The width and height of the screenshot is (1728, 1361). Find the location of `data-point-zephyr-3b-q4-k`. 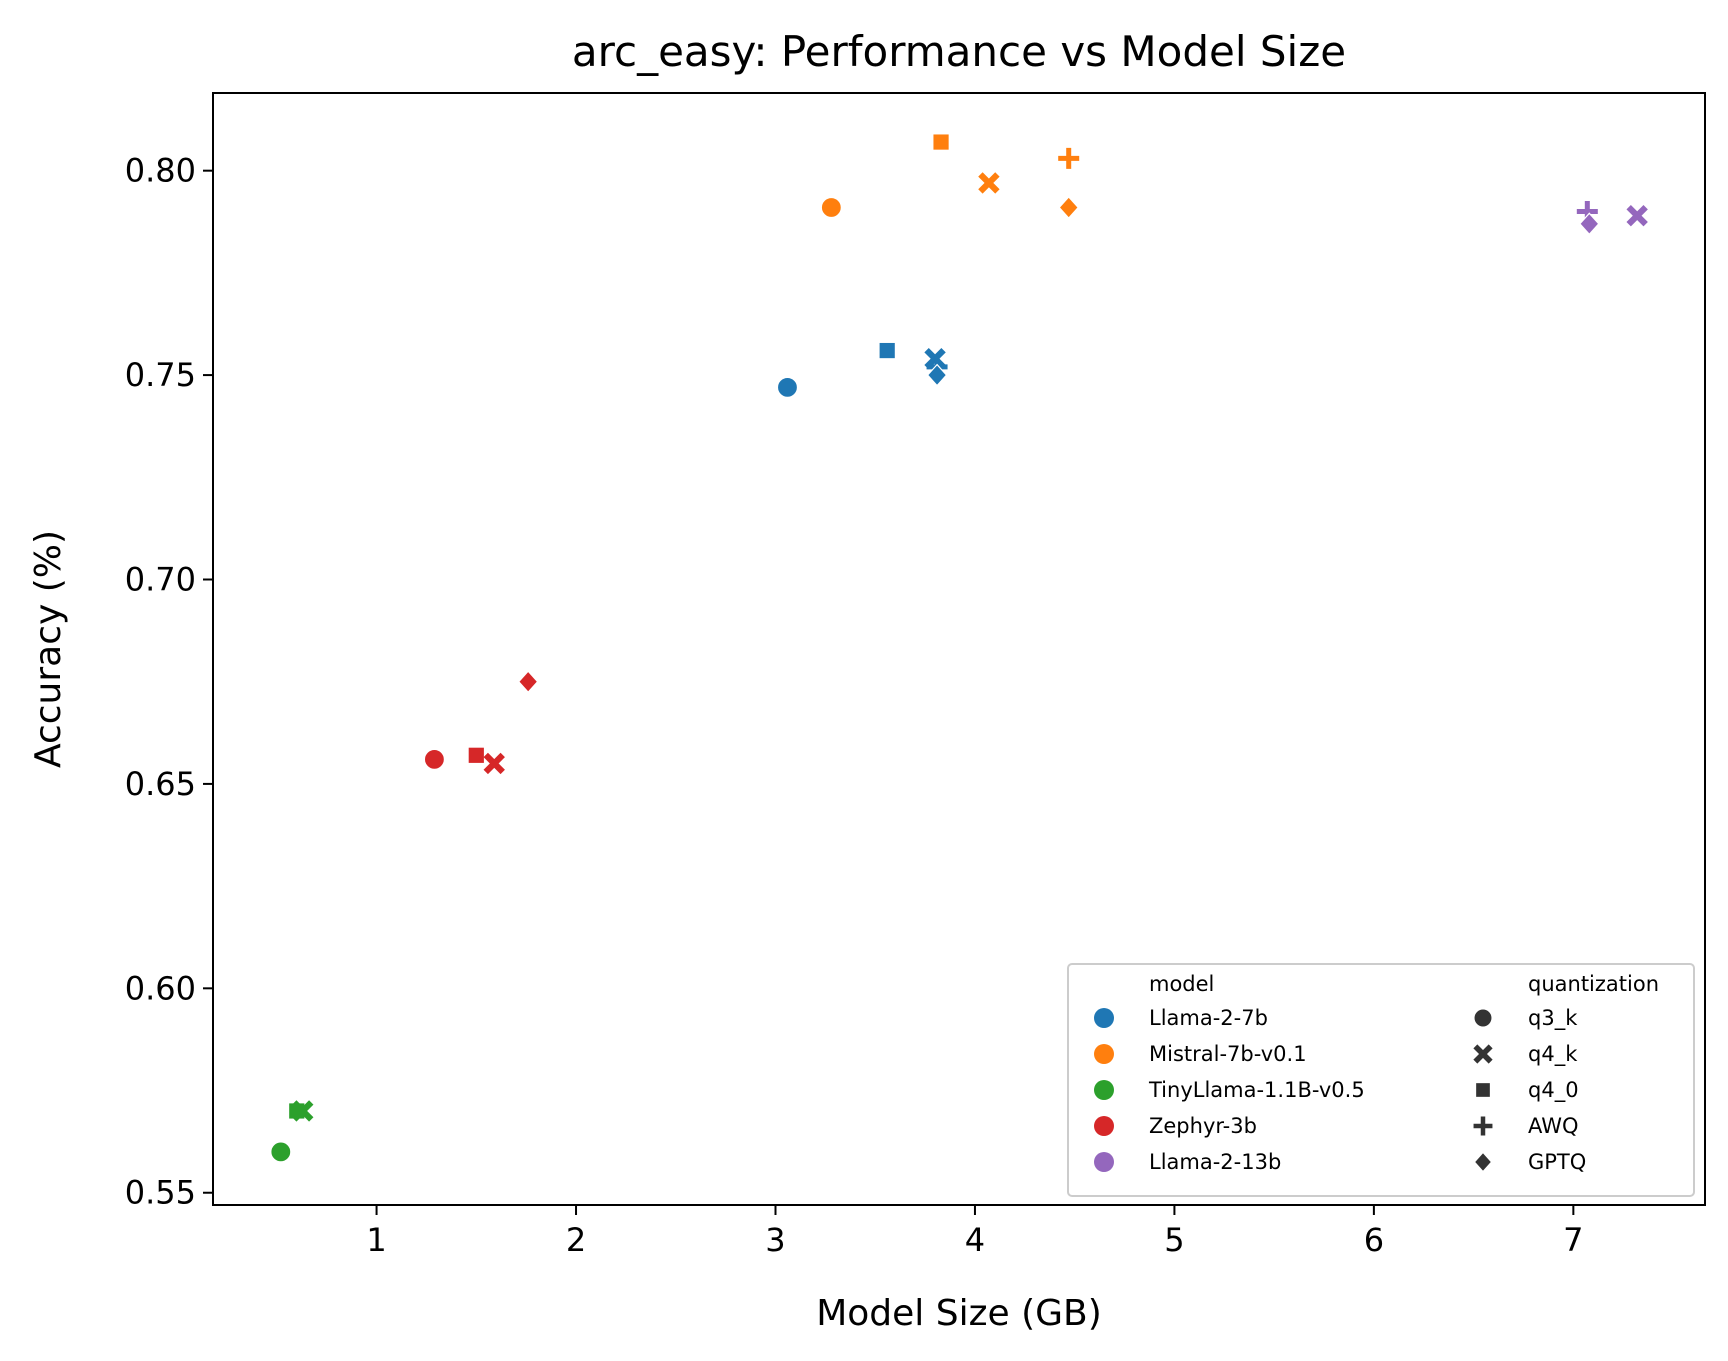

data-point-zephyr-3b-q4-k is located at coordinates (494, 763).